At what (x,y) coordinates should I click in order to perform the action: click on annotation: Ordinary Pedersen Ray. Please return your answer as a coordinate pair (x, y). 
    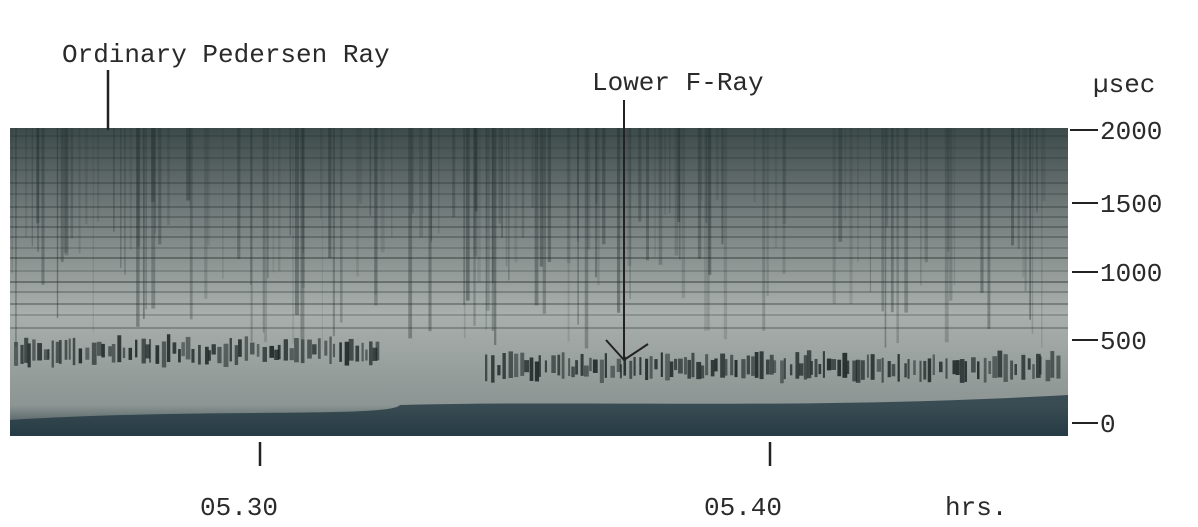
    Looking at the image, I should click on (226, 55).